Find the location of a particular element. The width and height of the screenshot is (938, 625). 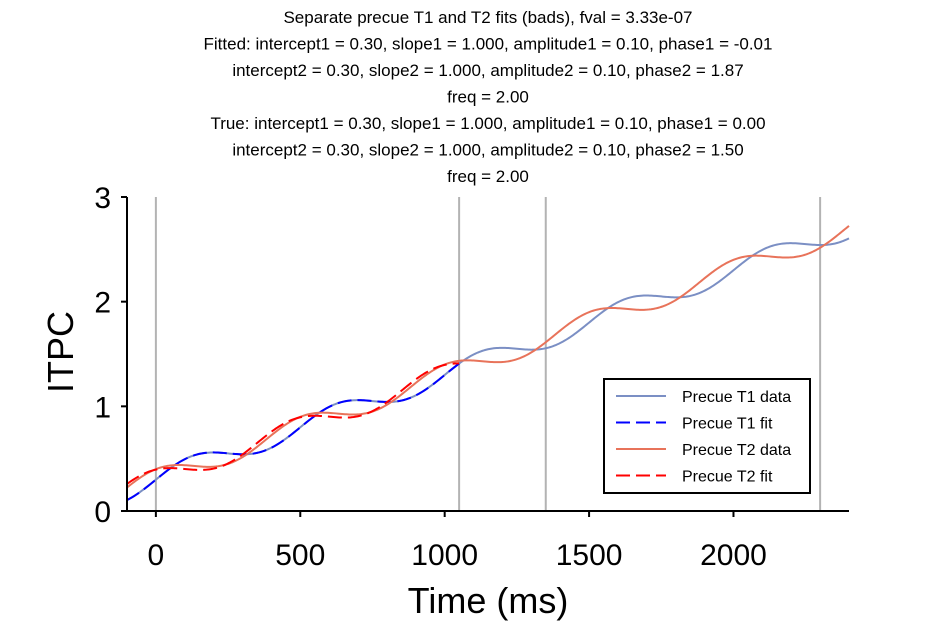

y-tick-label: 0 is located at coordinates (102, 512).